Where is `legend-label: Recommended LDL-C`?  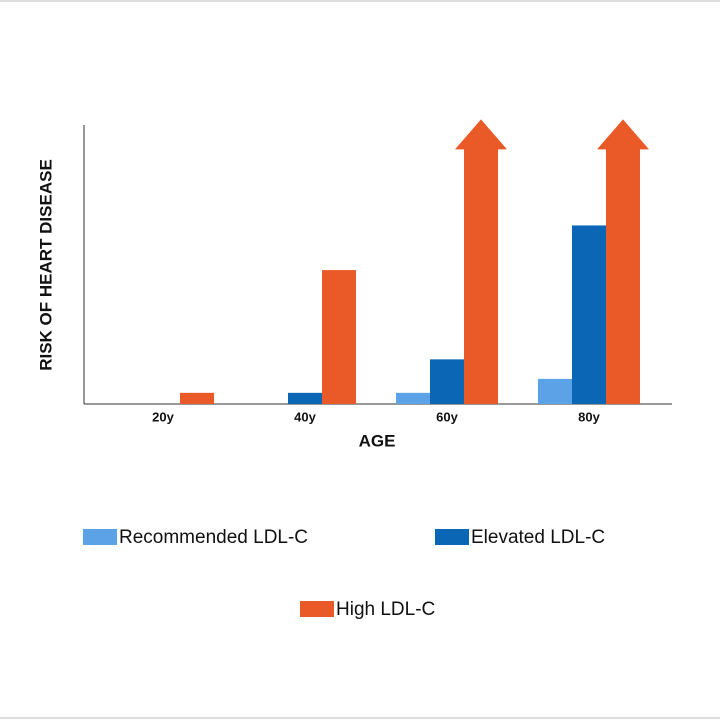 legend-label: Recommended LDL-C is located at coordinates (213, 537).